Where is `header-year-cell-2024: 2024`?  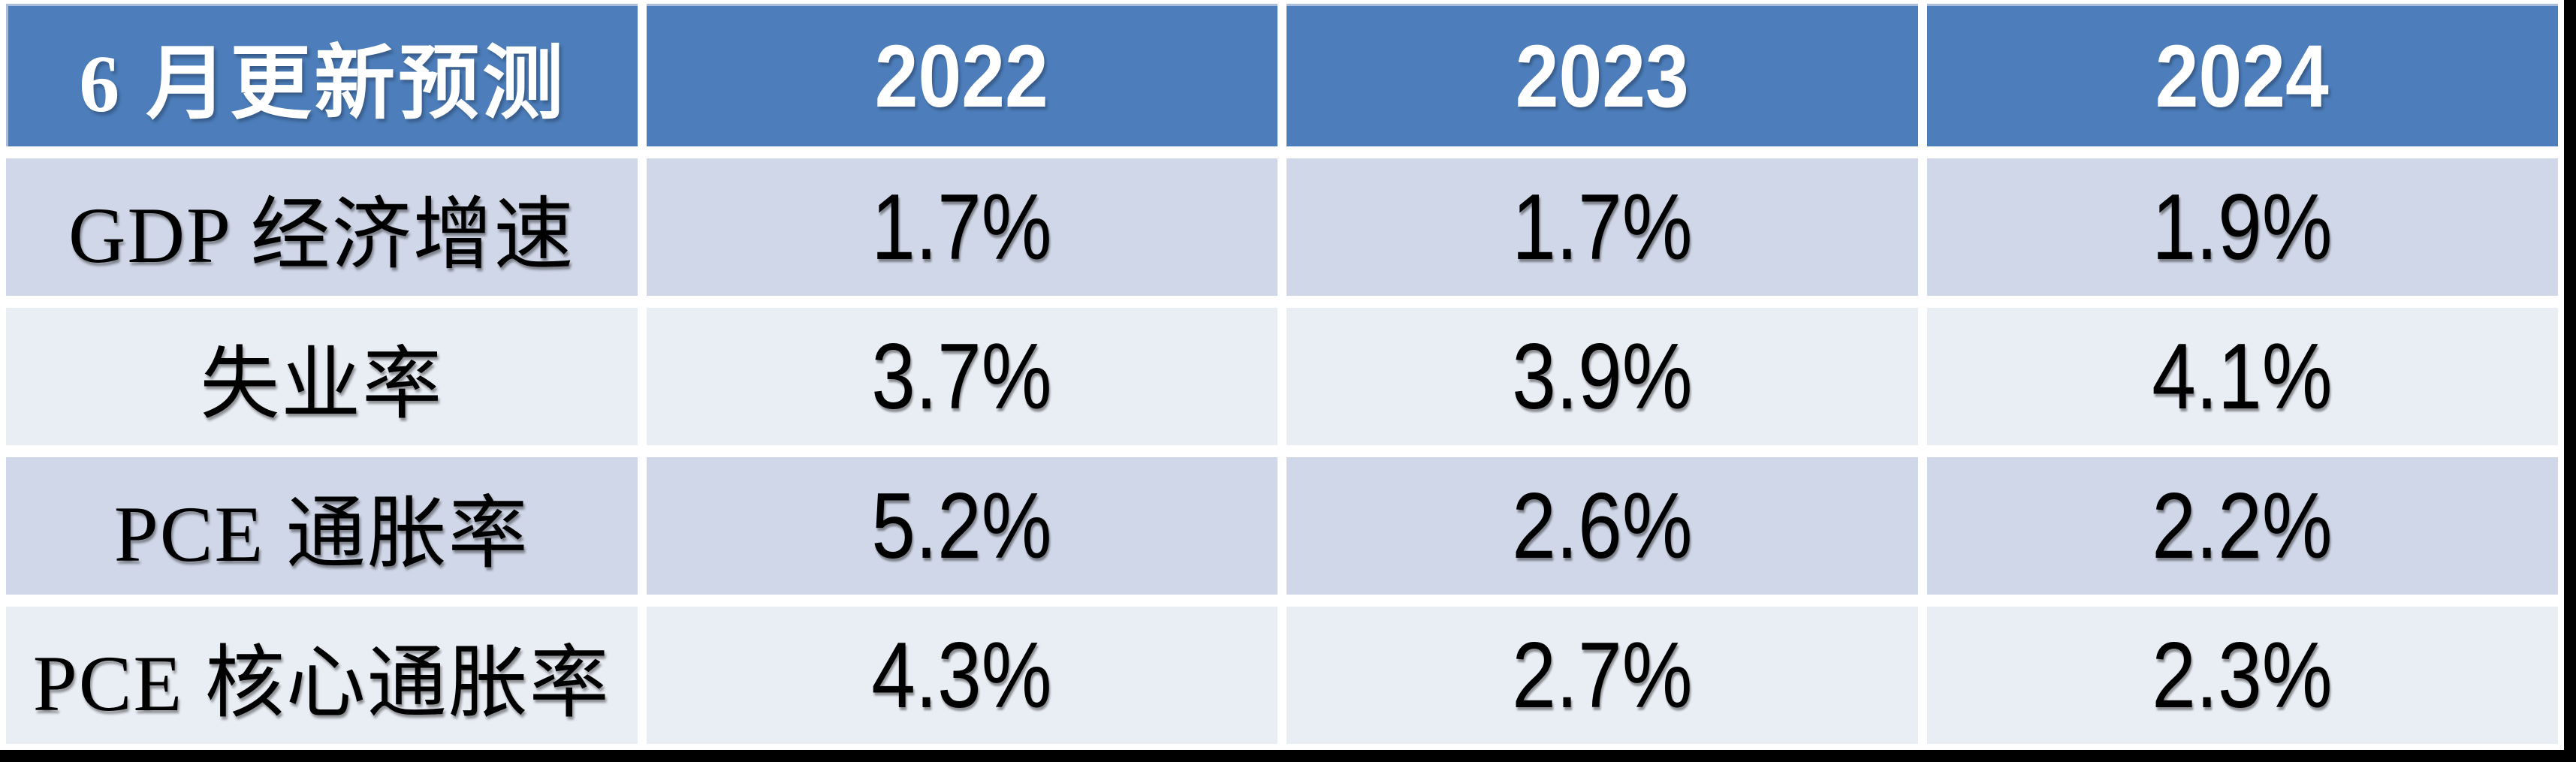 header-year-cell-2024: 2024 is located at coordinates (2242, 75).